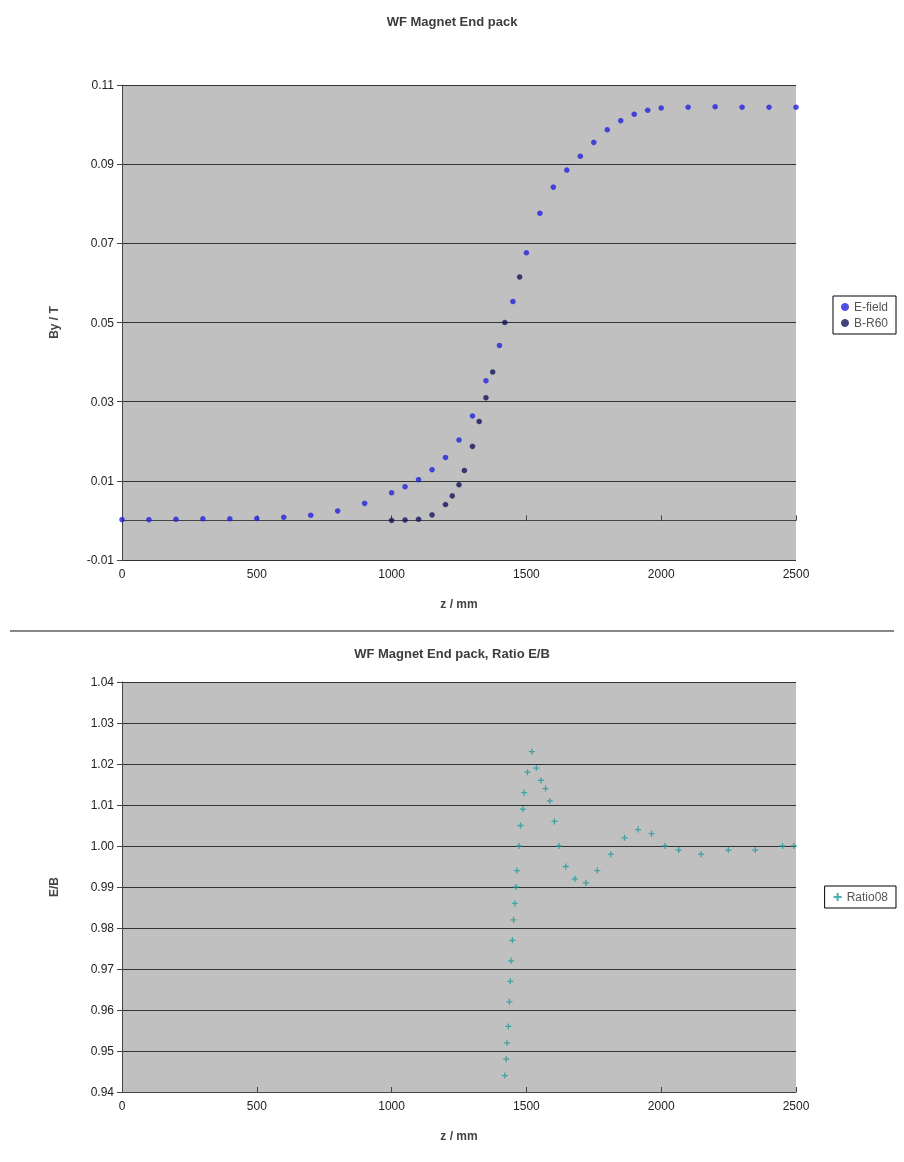 This screenshot has height=1162, width=904. What do you see at coordinates (102, 401) in the screenshot?
I see `y-tick-label: 0.03` at bounding box center [102, 401].